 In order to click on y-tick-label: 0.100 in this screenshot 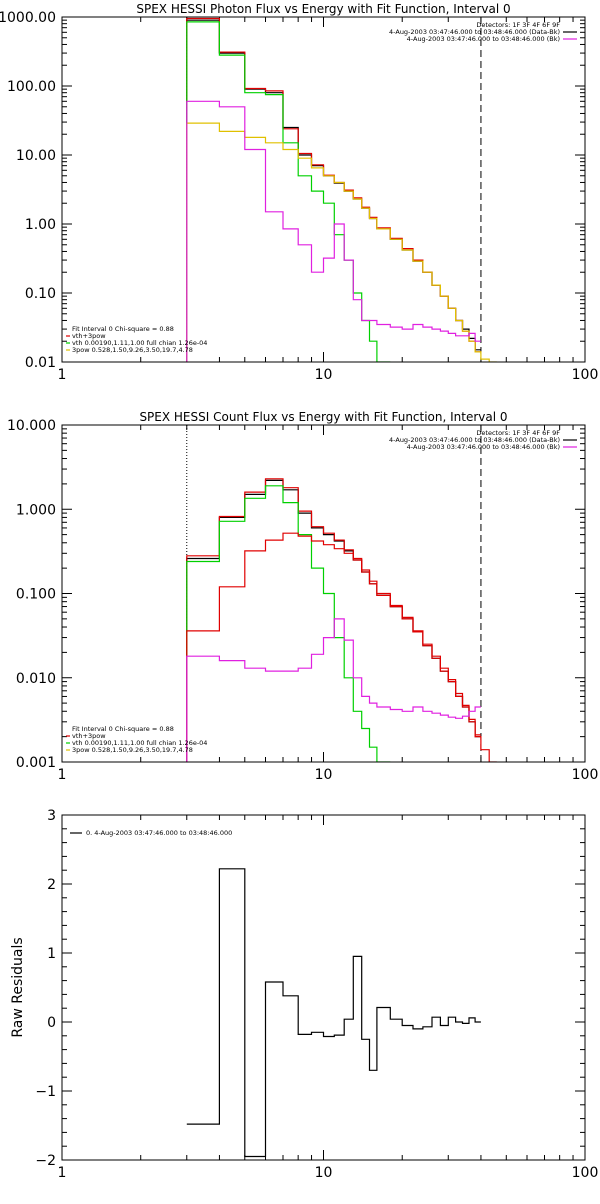, I will do `click(36, 595)`.